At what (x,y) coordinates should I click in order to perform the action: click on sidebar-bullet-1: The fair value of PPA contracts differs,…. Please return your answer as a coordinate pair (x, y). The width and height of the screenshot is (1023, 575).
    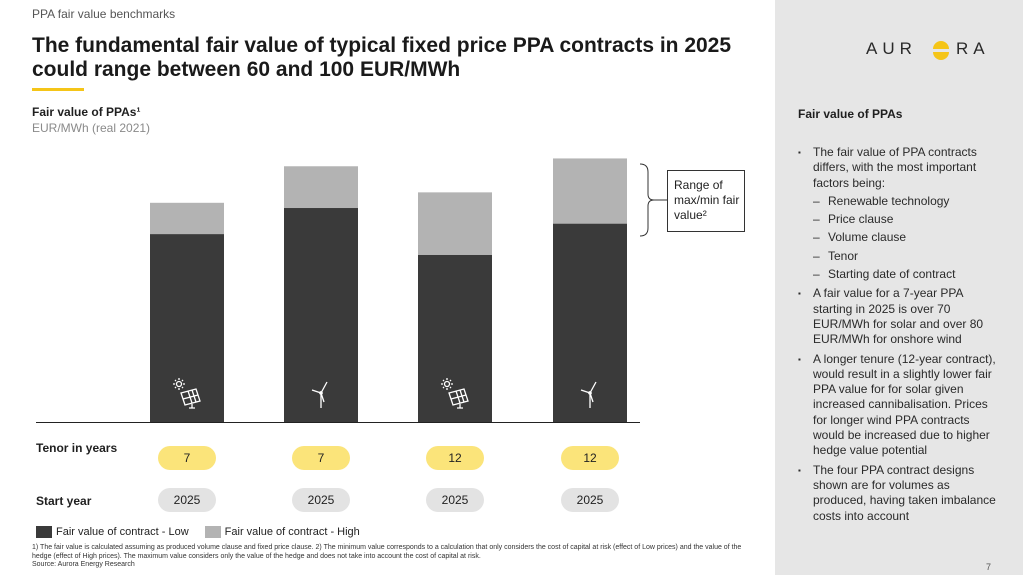
    Looking at the image, I should click on (900, 214).